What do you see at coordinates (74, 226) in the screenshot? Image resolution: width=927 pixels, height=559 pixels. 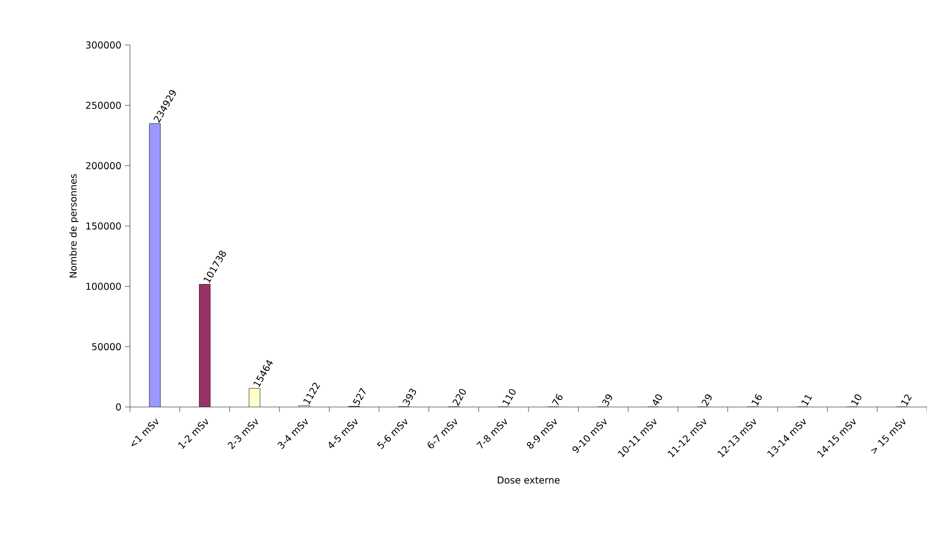 I see `y-axis-title: Nombre de personnes` at bounding box center [74, 226].